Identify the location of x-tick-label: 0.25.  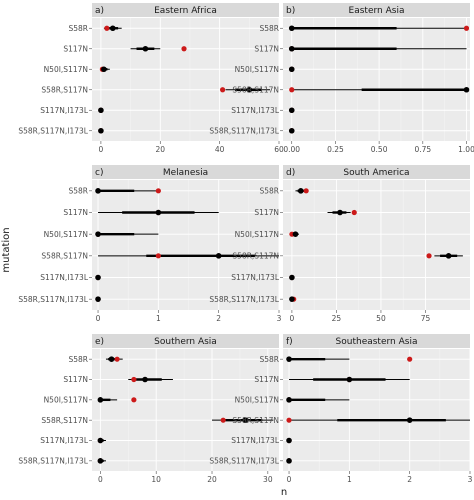
(335, 149).